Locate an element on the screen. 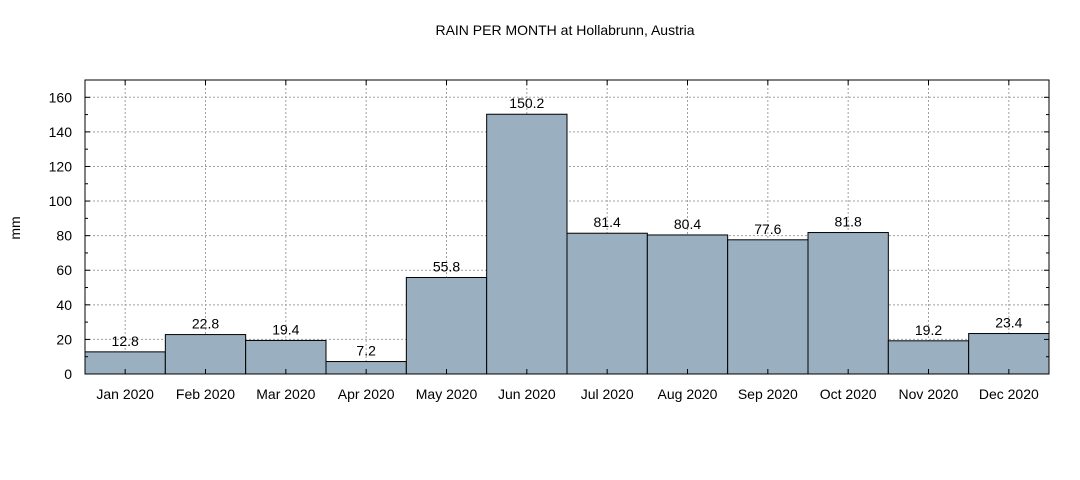  y-tick-label: 120 is located at coordinates (61, 166).